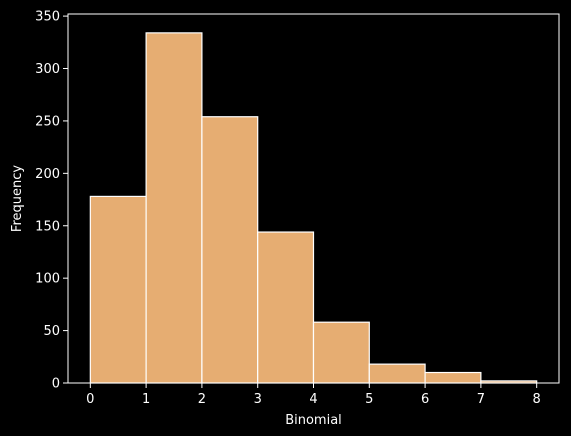 The width and height of the screenshot is (571, 436). I want to click on x-tick-label: 6, so click(425, 399).